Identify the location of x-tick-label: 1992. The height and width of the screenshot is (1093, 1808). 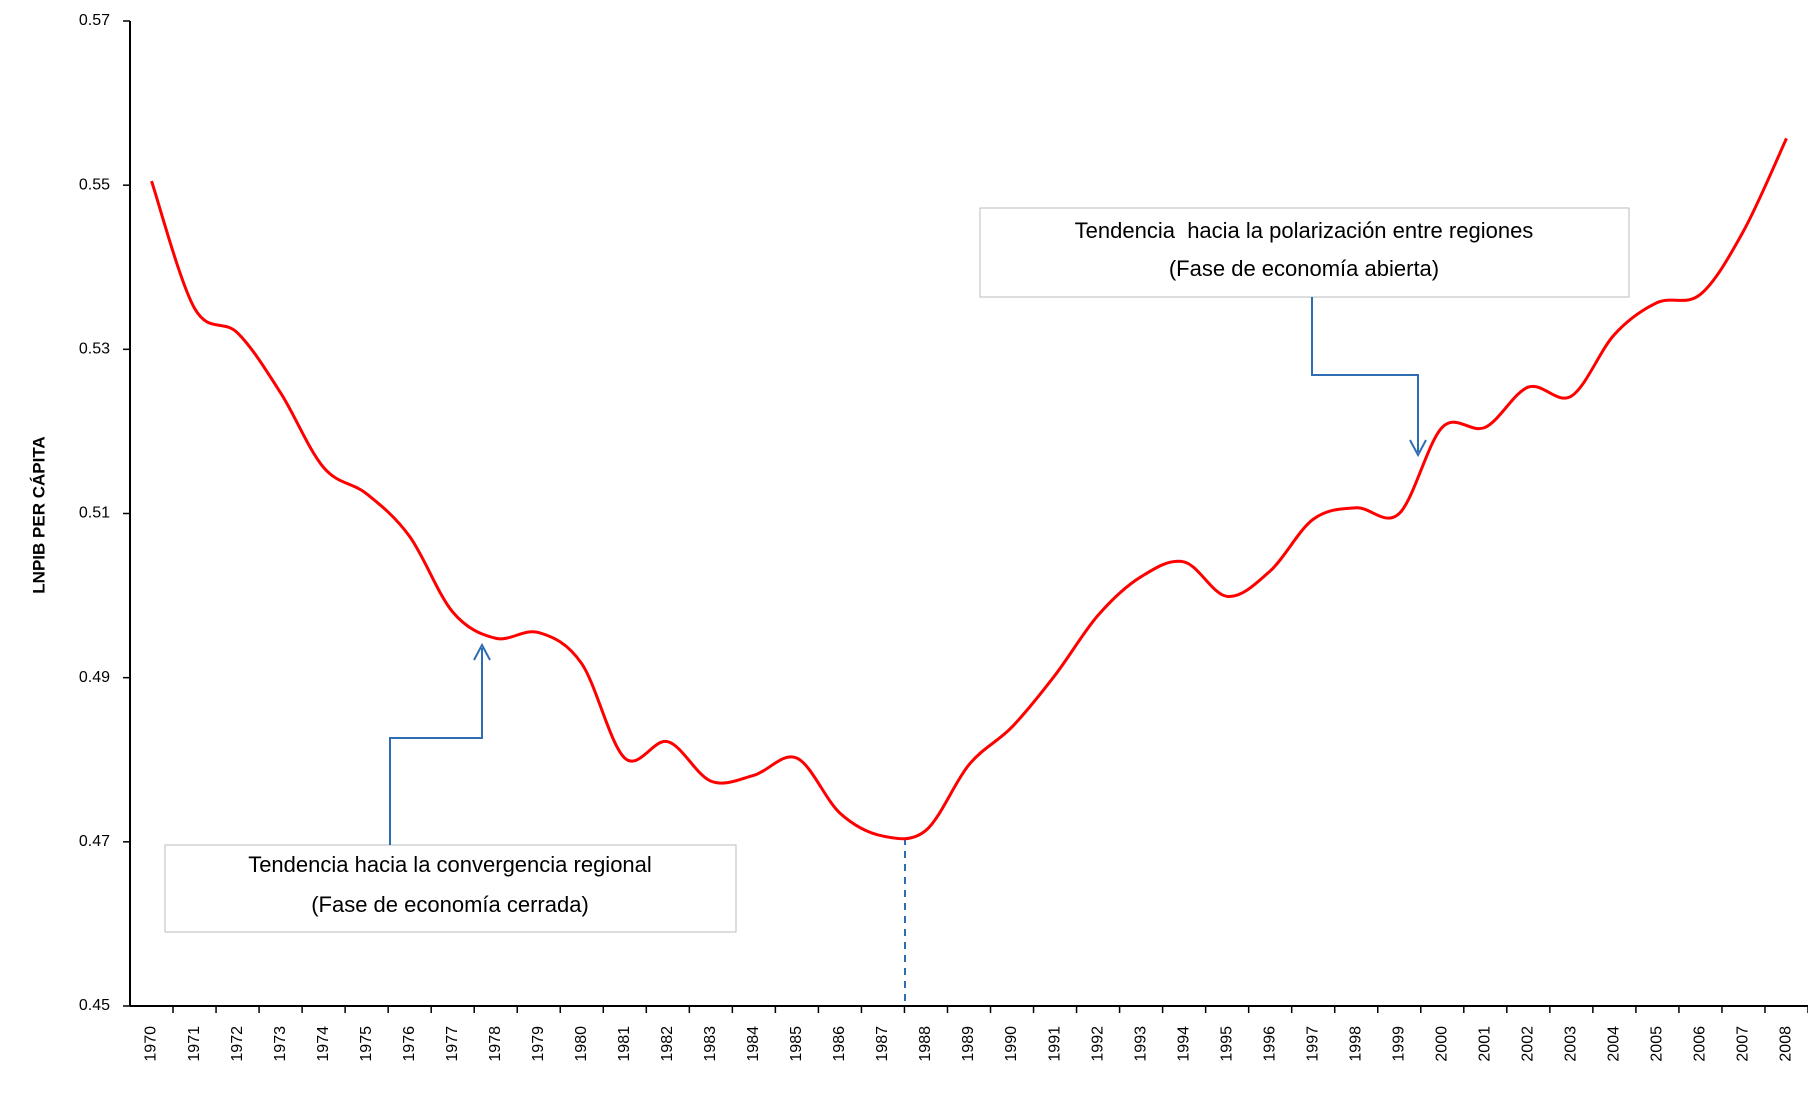
(1097, 1044).